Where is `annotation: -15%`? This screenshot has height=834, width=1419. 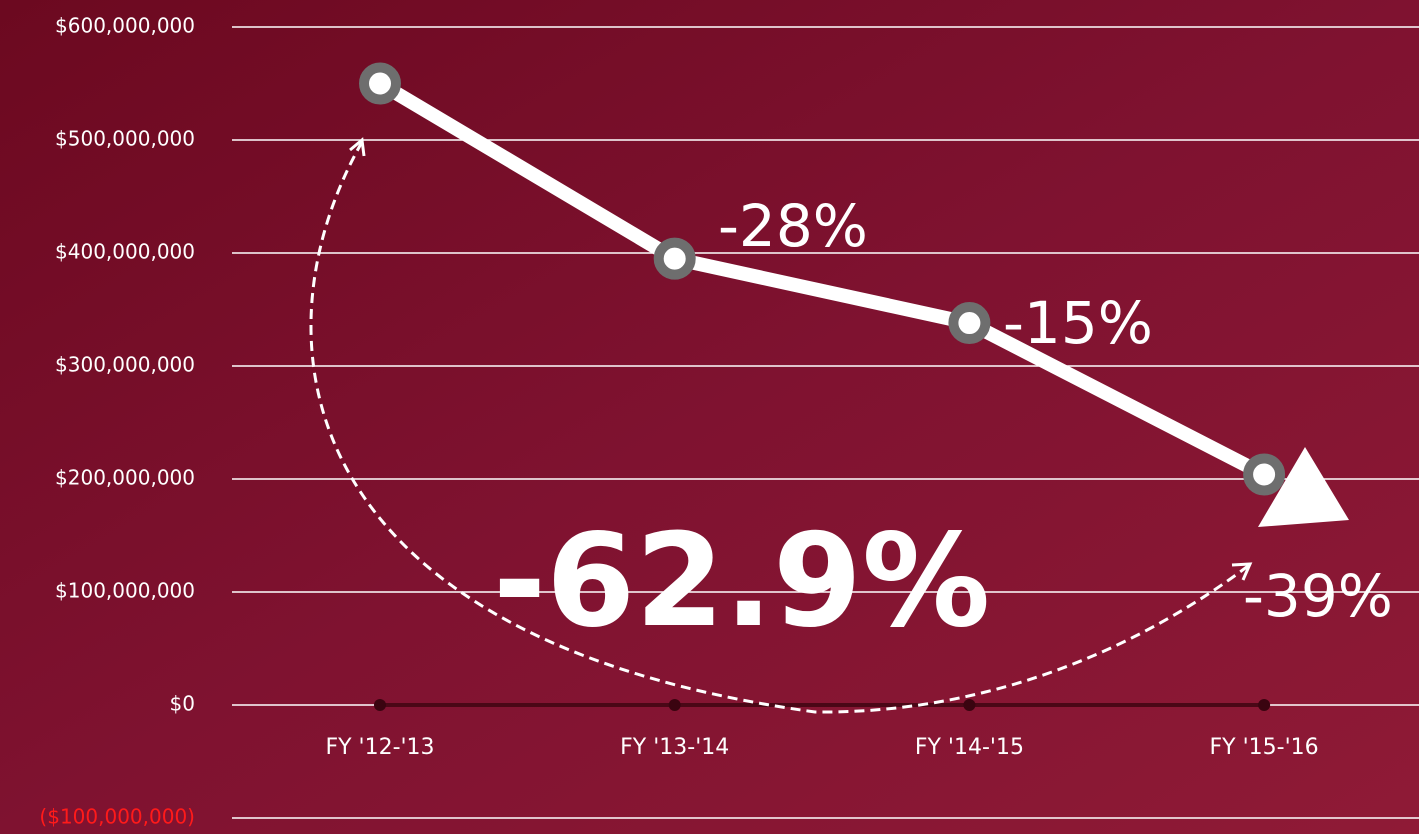
annotation: -15% is located at coordinates (1078, 323).